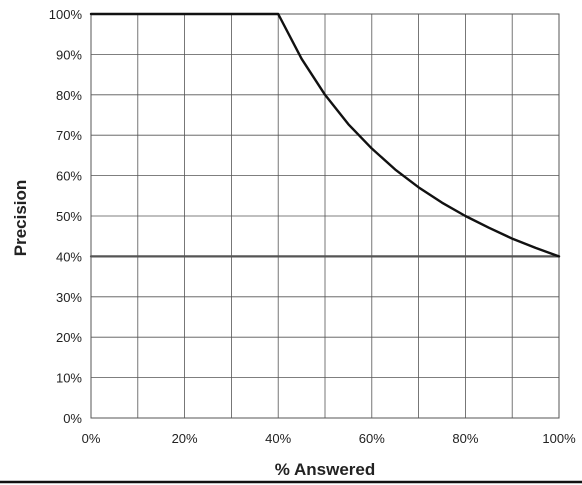 Image resolution: width=582 pixels, height=485 pixels. I want to click on y-tick-label: 30%, so click(69, 297).